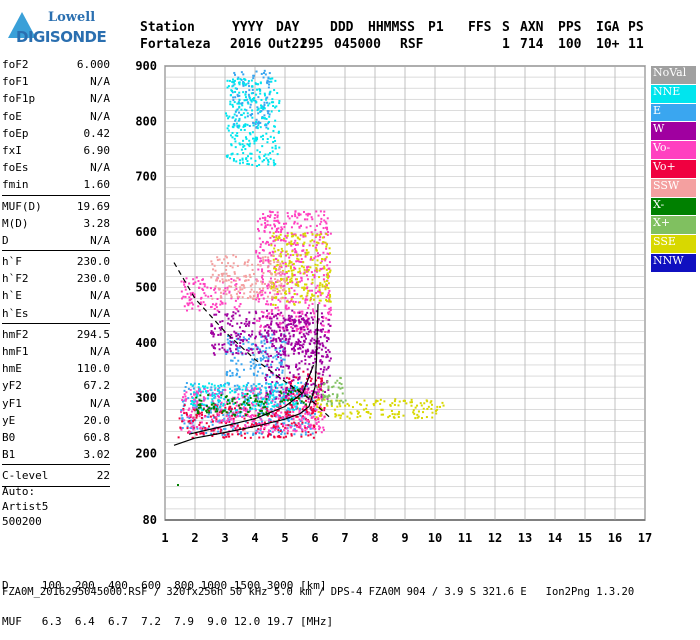 The height and width of the screenshot is (640, 700). What do you see at coordinates (25, 476) in the screenshot?
I see `parameter-name: C-level` at bounding box center [25, 476].